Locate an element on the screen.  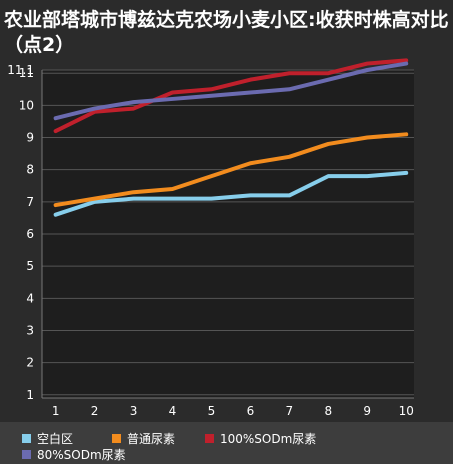
y-tick-label: 2 is located at coordinates (30, 363).